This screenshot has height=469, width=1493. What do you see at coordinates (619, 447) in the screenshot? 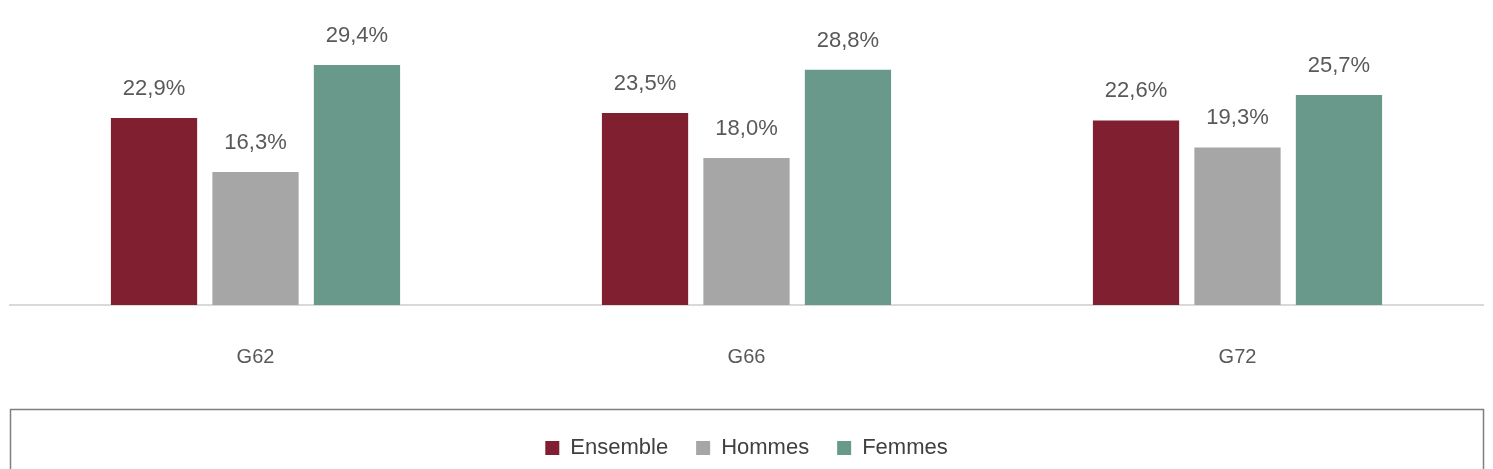
I see `legend-label: Ensemble` at bounding box center [619, 447].